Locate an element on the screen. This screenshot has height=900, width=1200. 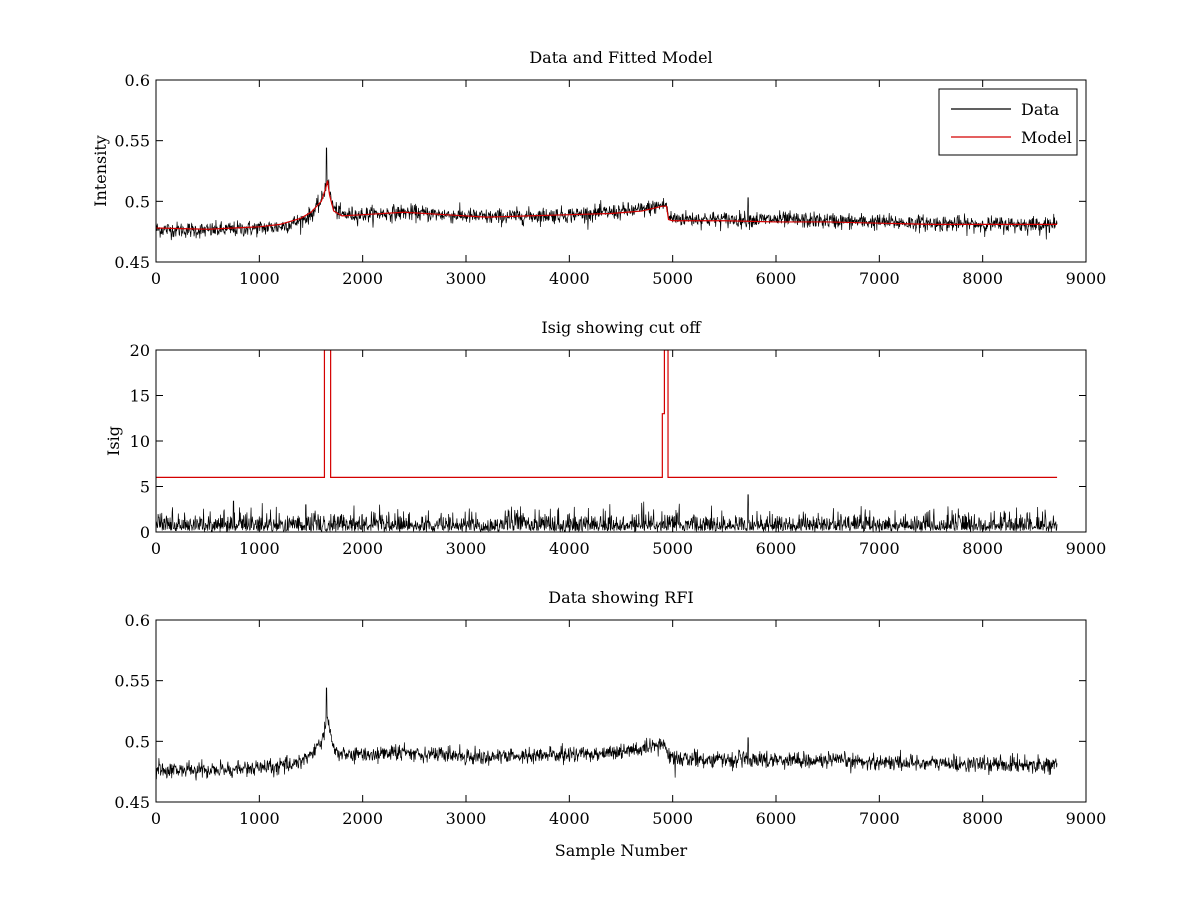
legend: Data Model is located at coordinates (1008, 122).